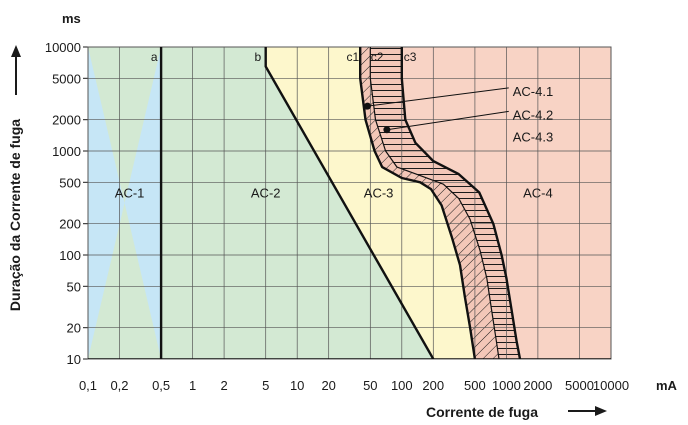 Image resolution: width=688 pixels, height=425 pixels. What do you see at coordinates (433, 385) in the screenshot?
I see `x-tick-label: 200` at bounding box center [433, 385].